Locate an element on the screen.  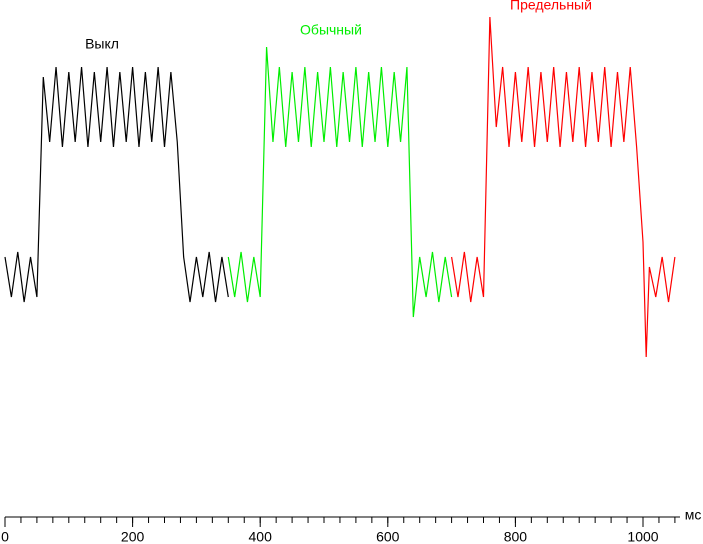
x-tick-label: 0 is located at coordinates (5, 536).